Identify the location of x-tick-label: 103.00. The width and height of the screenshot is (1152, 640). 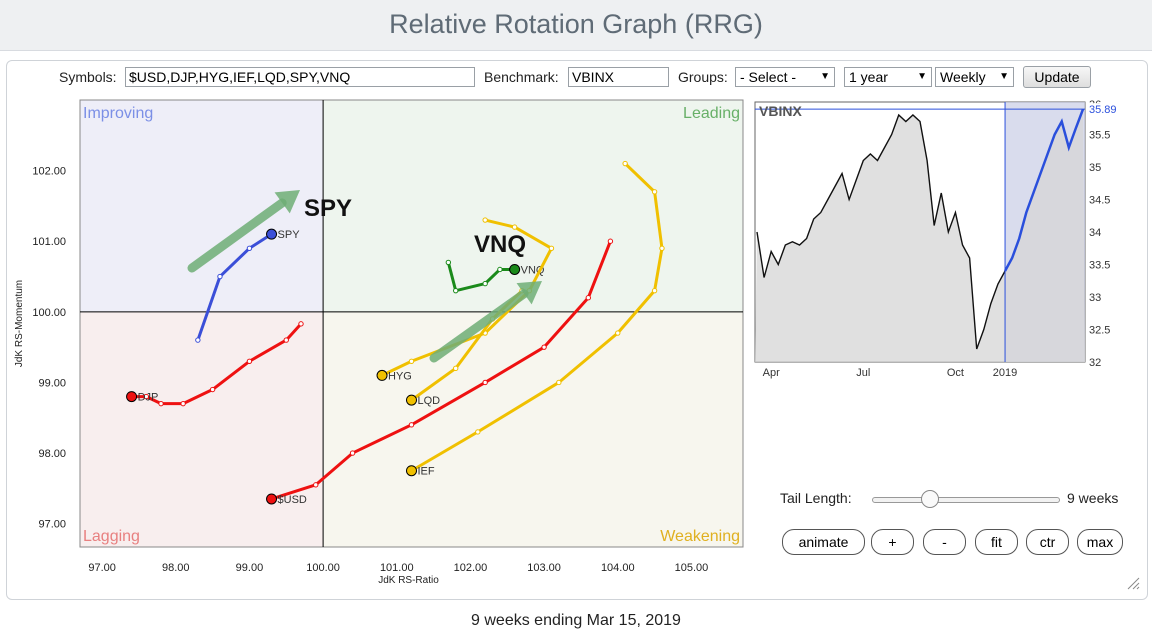
(544, 568).